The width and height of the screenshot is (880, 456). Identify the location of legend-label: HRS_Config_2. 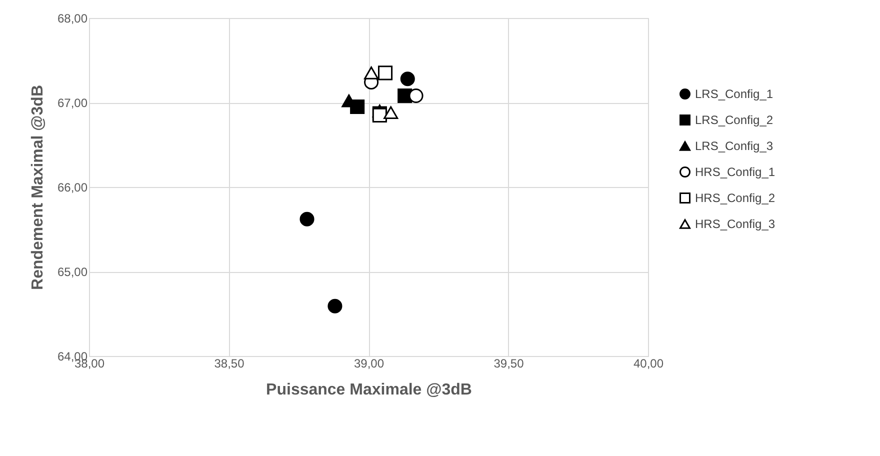
(735, 198).